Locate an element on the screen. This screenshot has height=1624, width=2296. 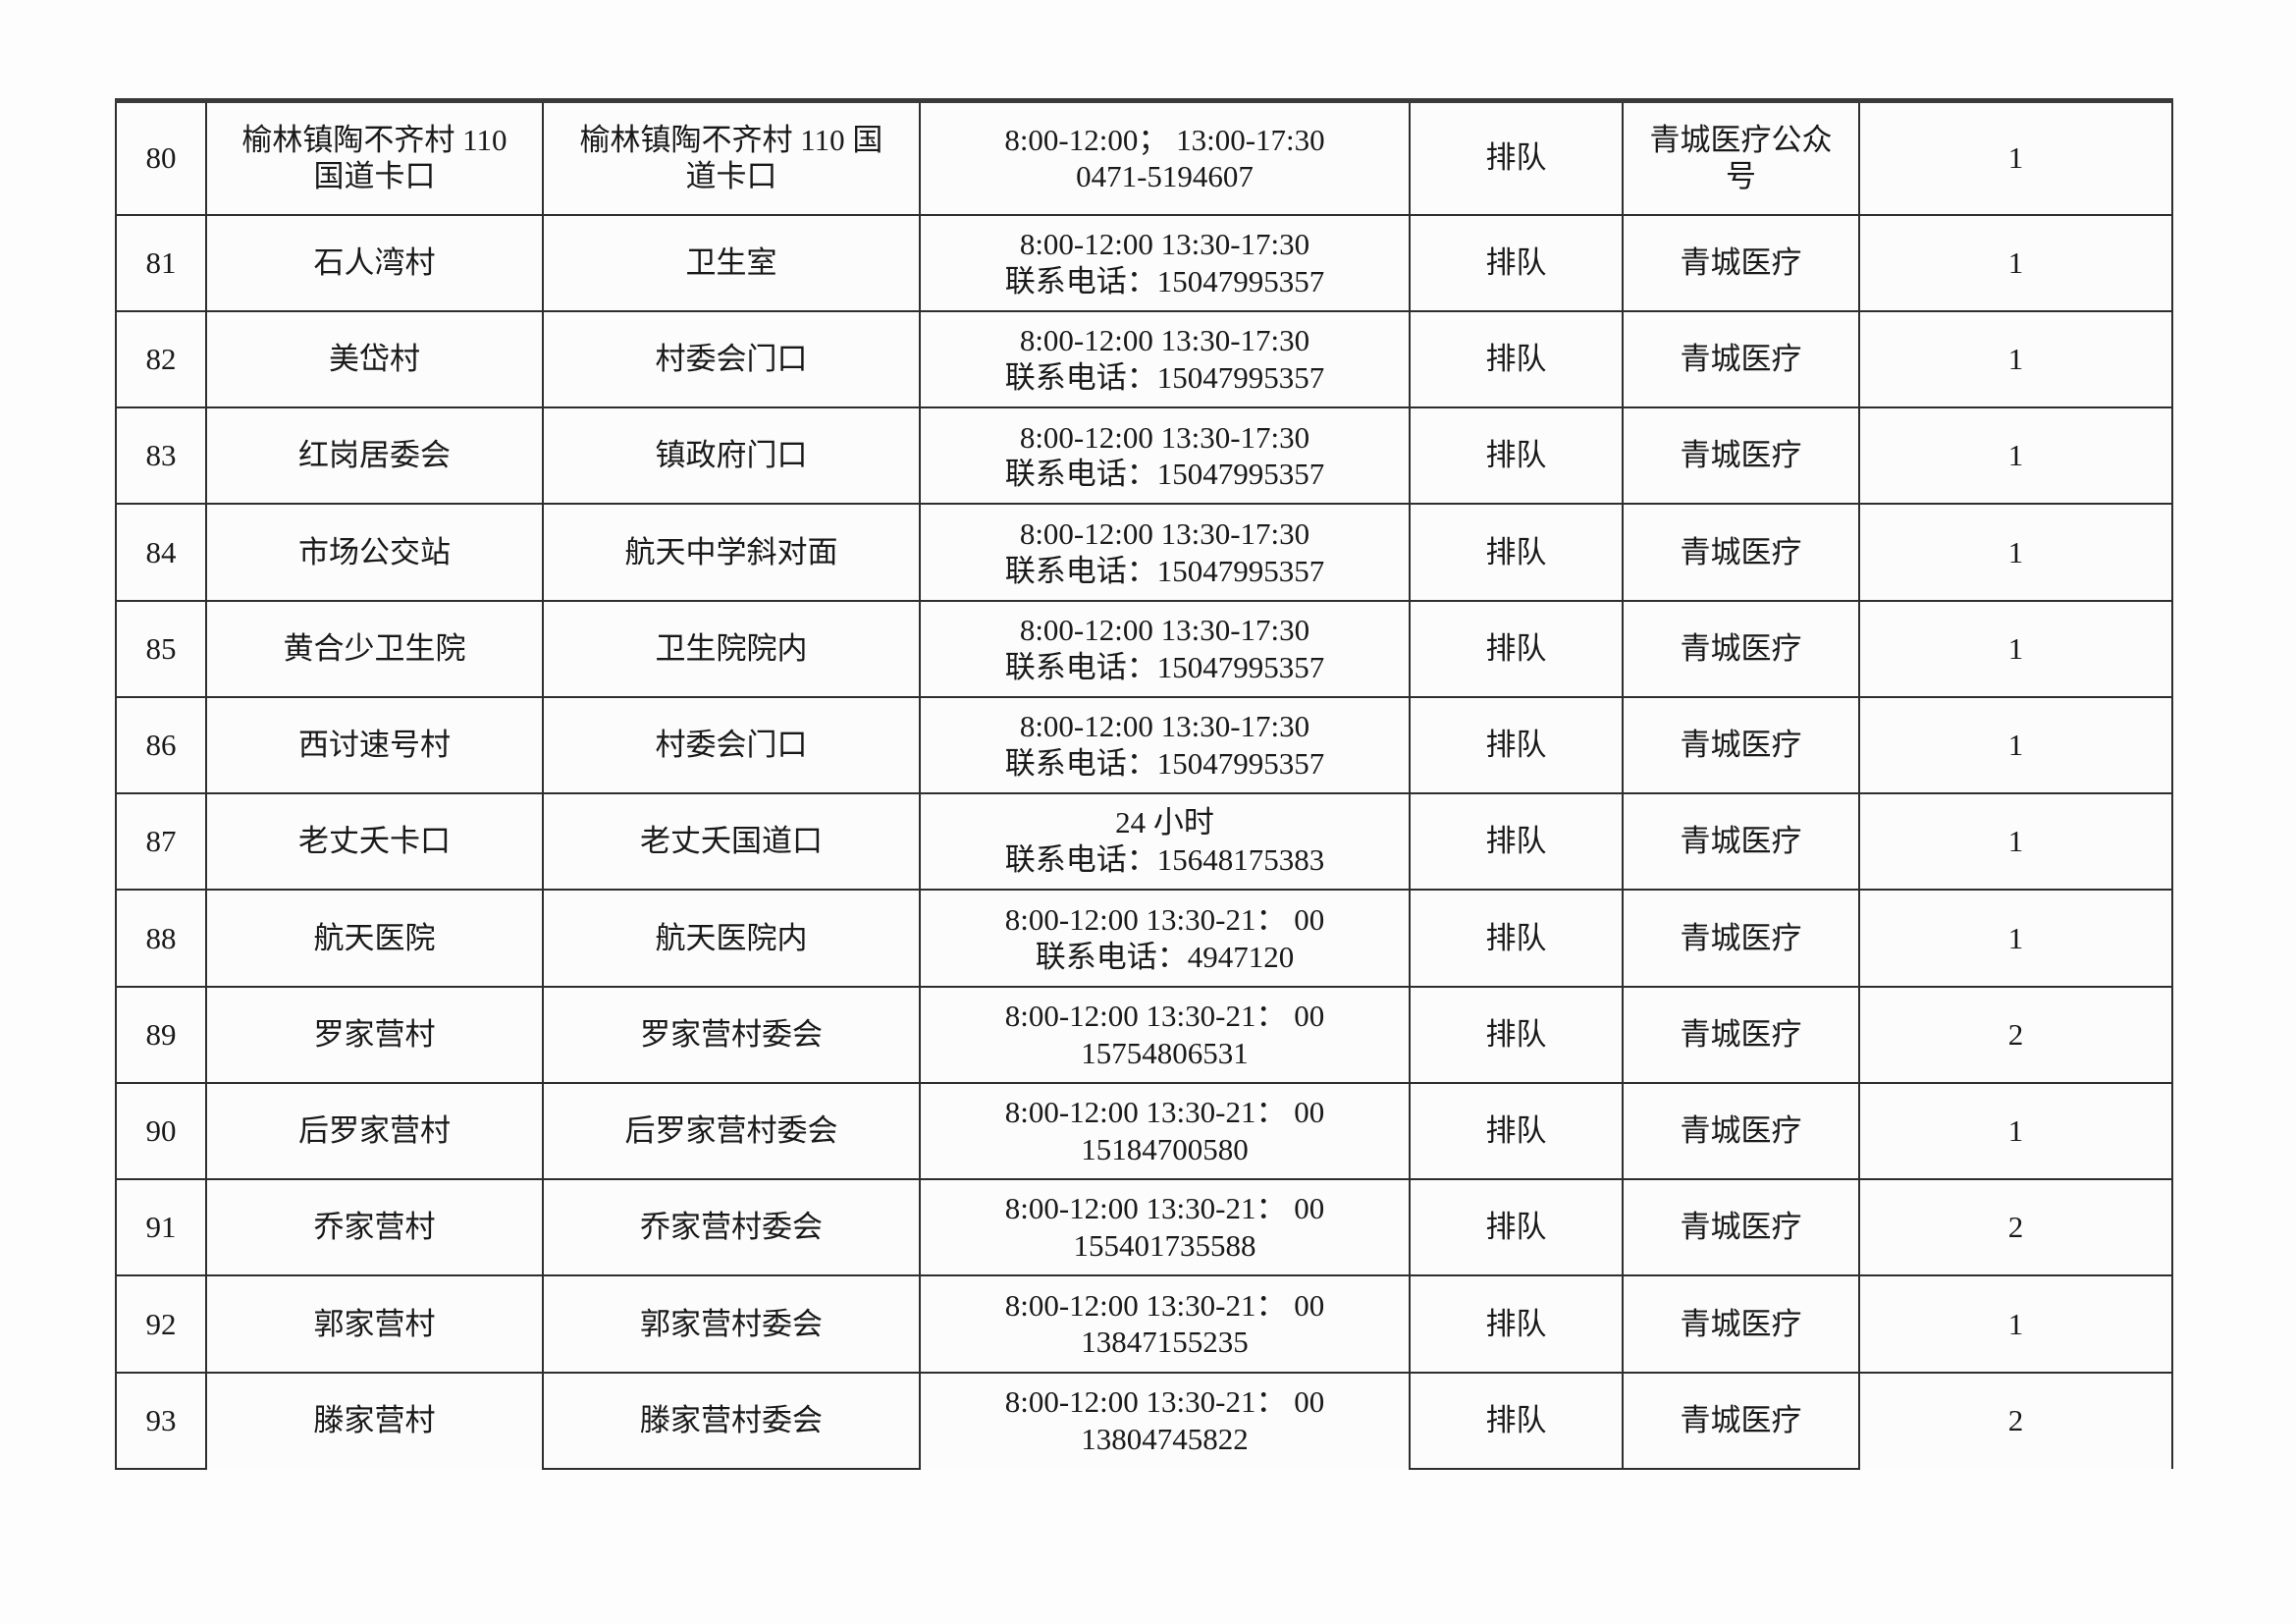
site-name-cell: 老丈夭卡口 is located at coordinates (374, 842).